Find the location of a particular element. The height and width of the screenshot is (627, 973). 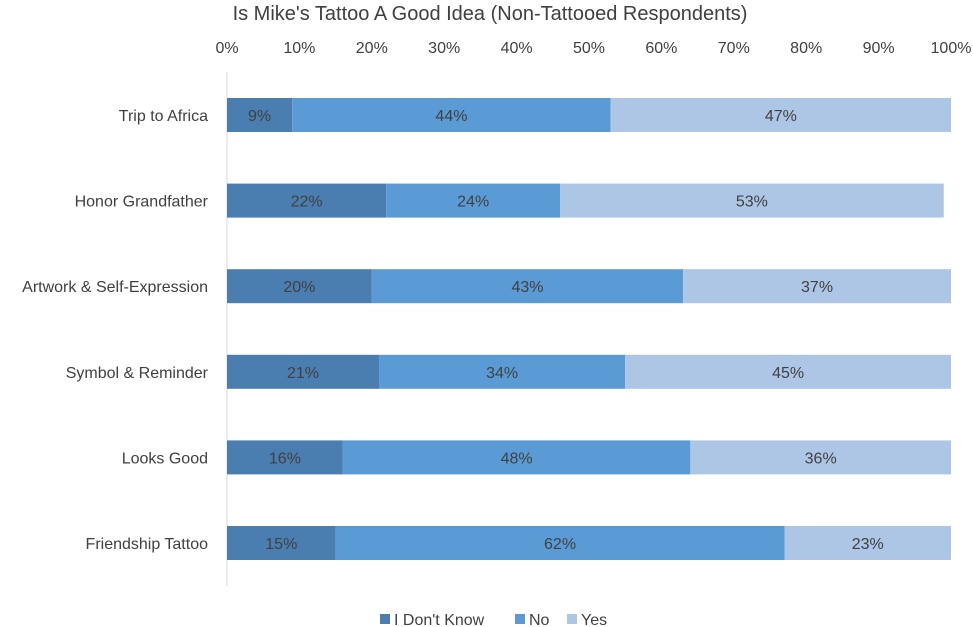

x-tick-label: 10% is located at coordinates (299, 48).